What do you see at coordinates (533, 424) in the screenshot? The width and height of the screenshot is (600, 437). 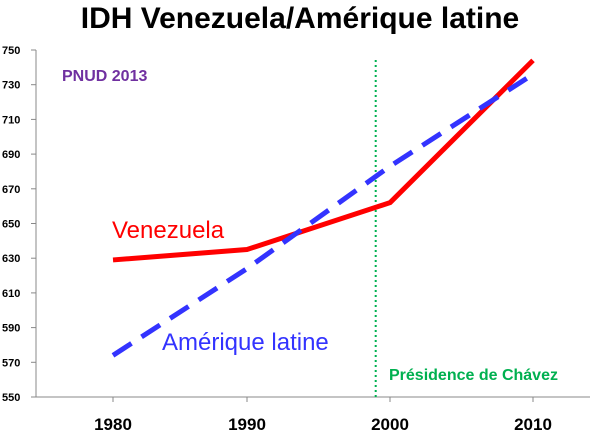 I see `x-tick-label: 2010` at bounding box center [533, 424].